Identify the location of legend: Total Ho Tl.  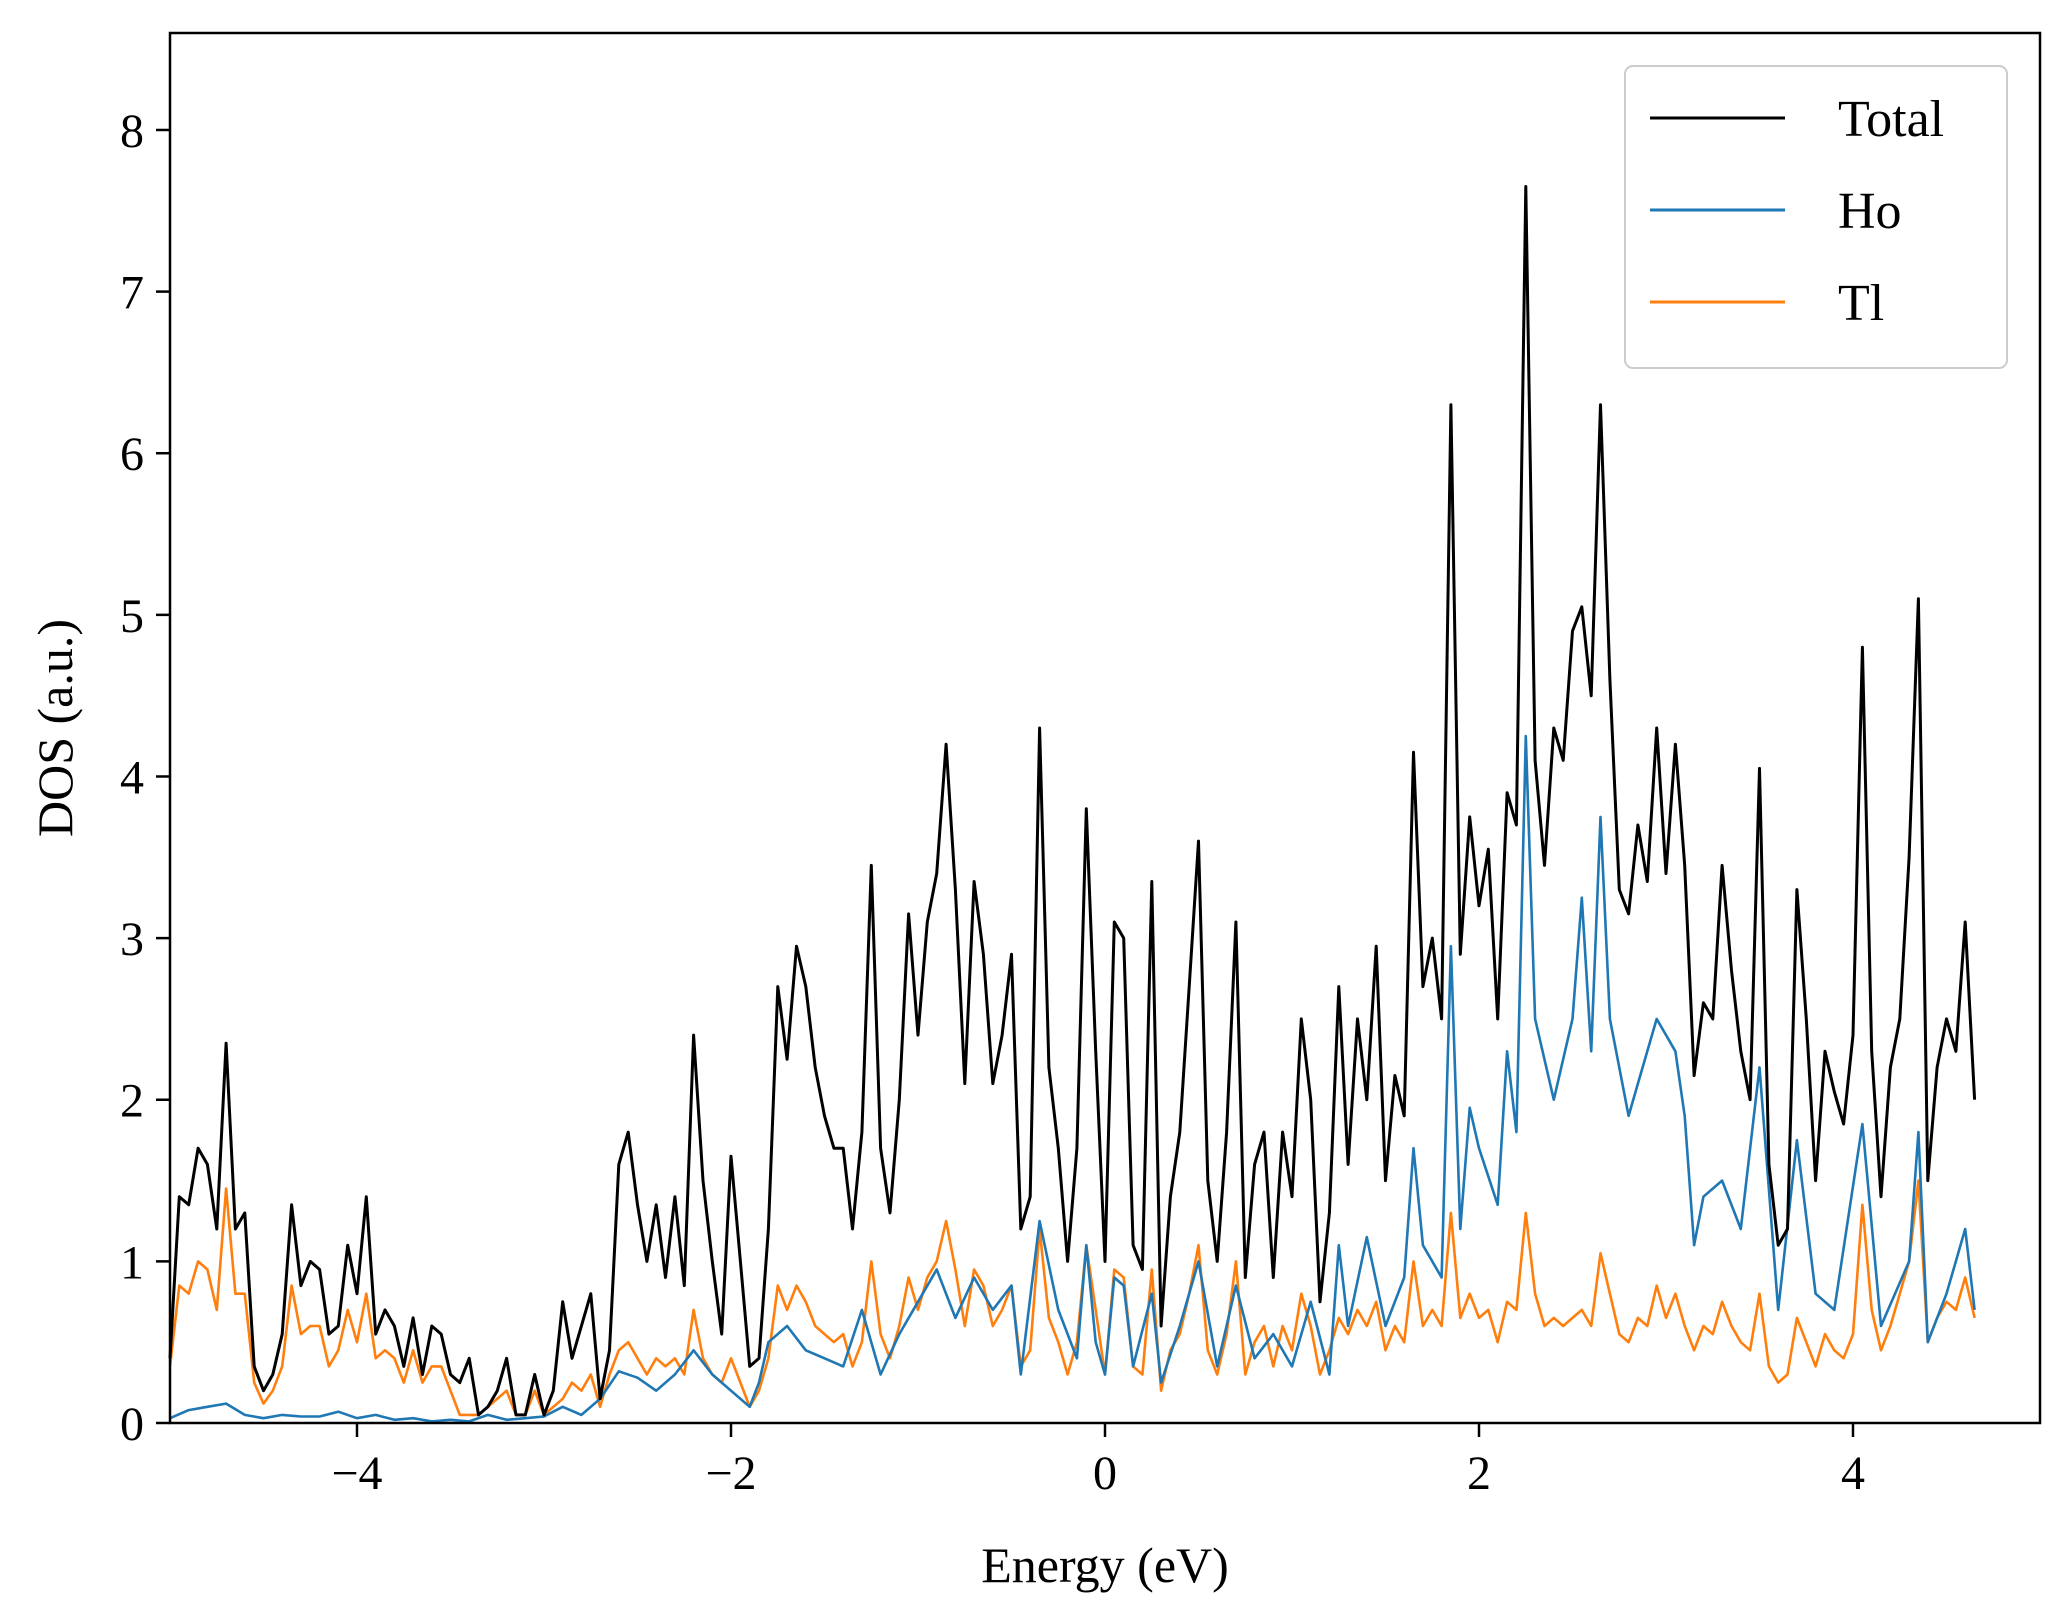
(1816, 217).